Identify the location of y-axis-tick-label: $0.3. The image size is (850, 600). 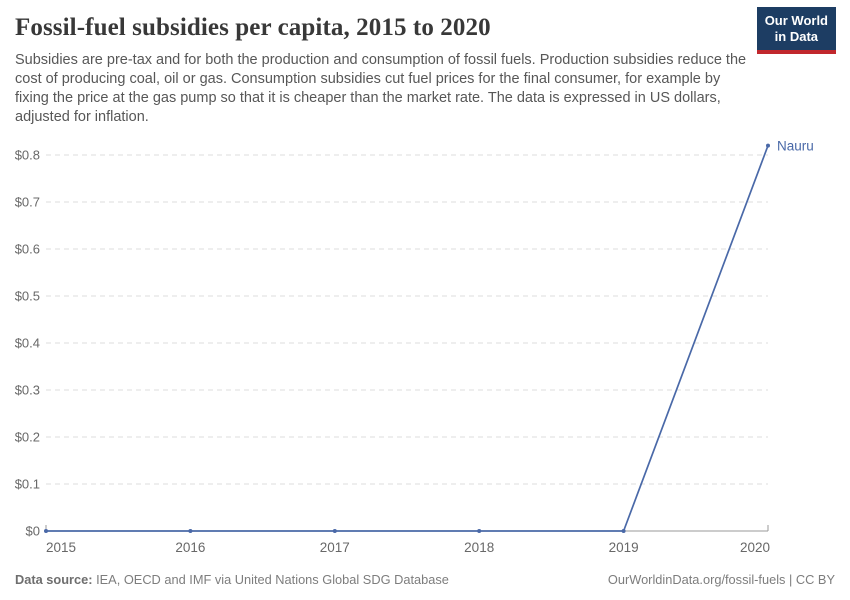
(27, 390).